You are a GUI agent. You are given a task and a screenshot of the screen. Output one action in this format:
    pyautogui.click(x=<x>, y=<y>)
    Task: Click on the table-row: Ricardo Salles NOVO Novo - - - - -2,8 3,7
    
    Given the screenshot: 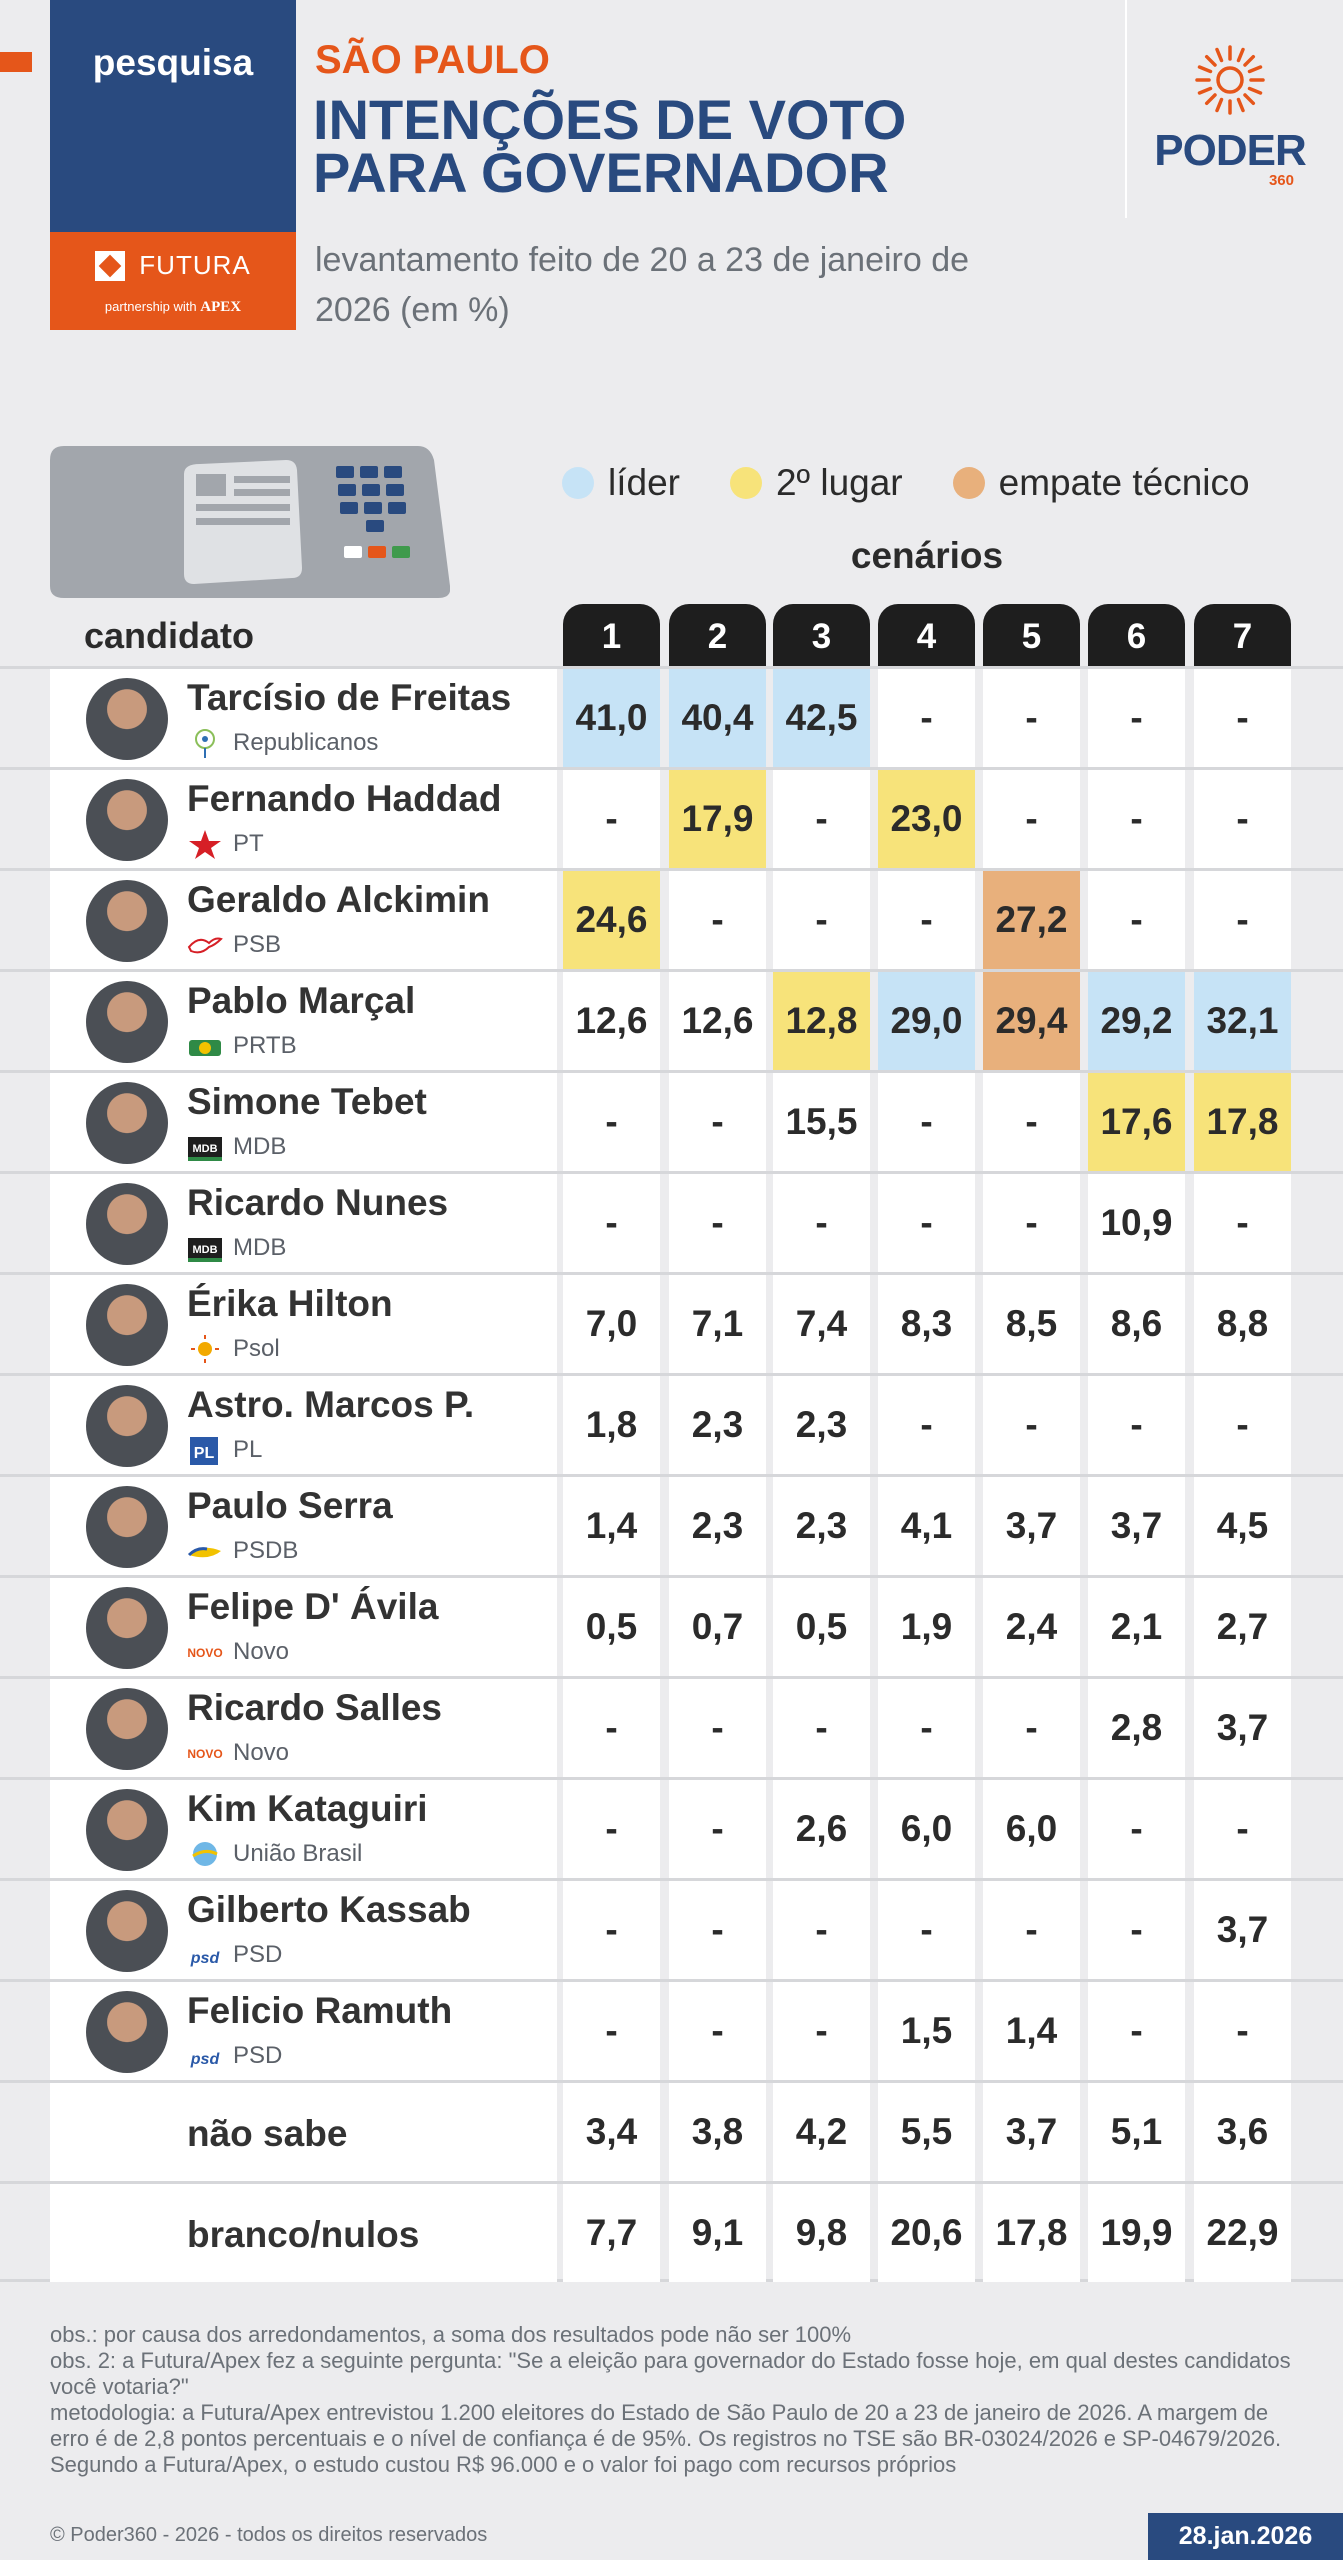 What is the action you would take?
    pyautogui.click(x=671, y=1726)
    